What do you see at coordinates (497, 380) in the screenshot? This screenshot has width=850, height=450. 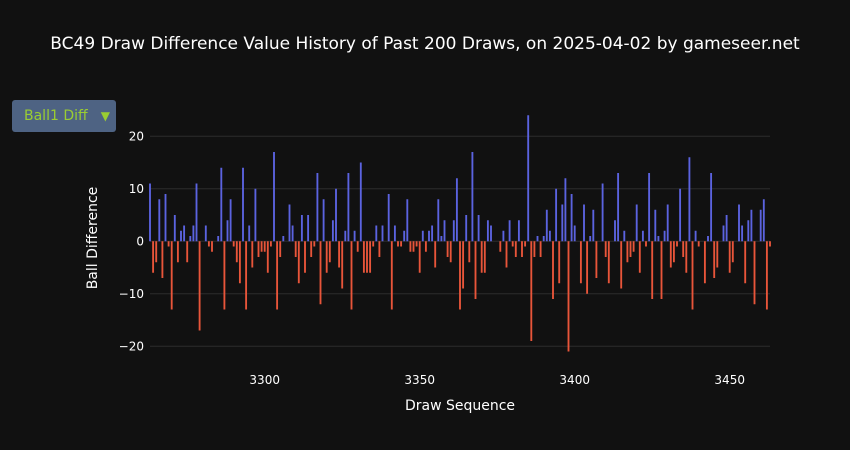 I see `x-ticks: 3300 3350 3400 3450` at bounding box center [497, 380].